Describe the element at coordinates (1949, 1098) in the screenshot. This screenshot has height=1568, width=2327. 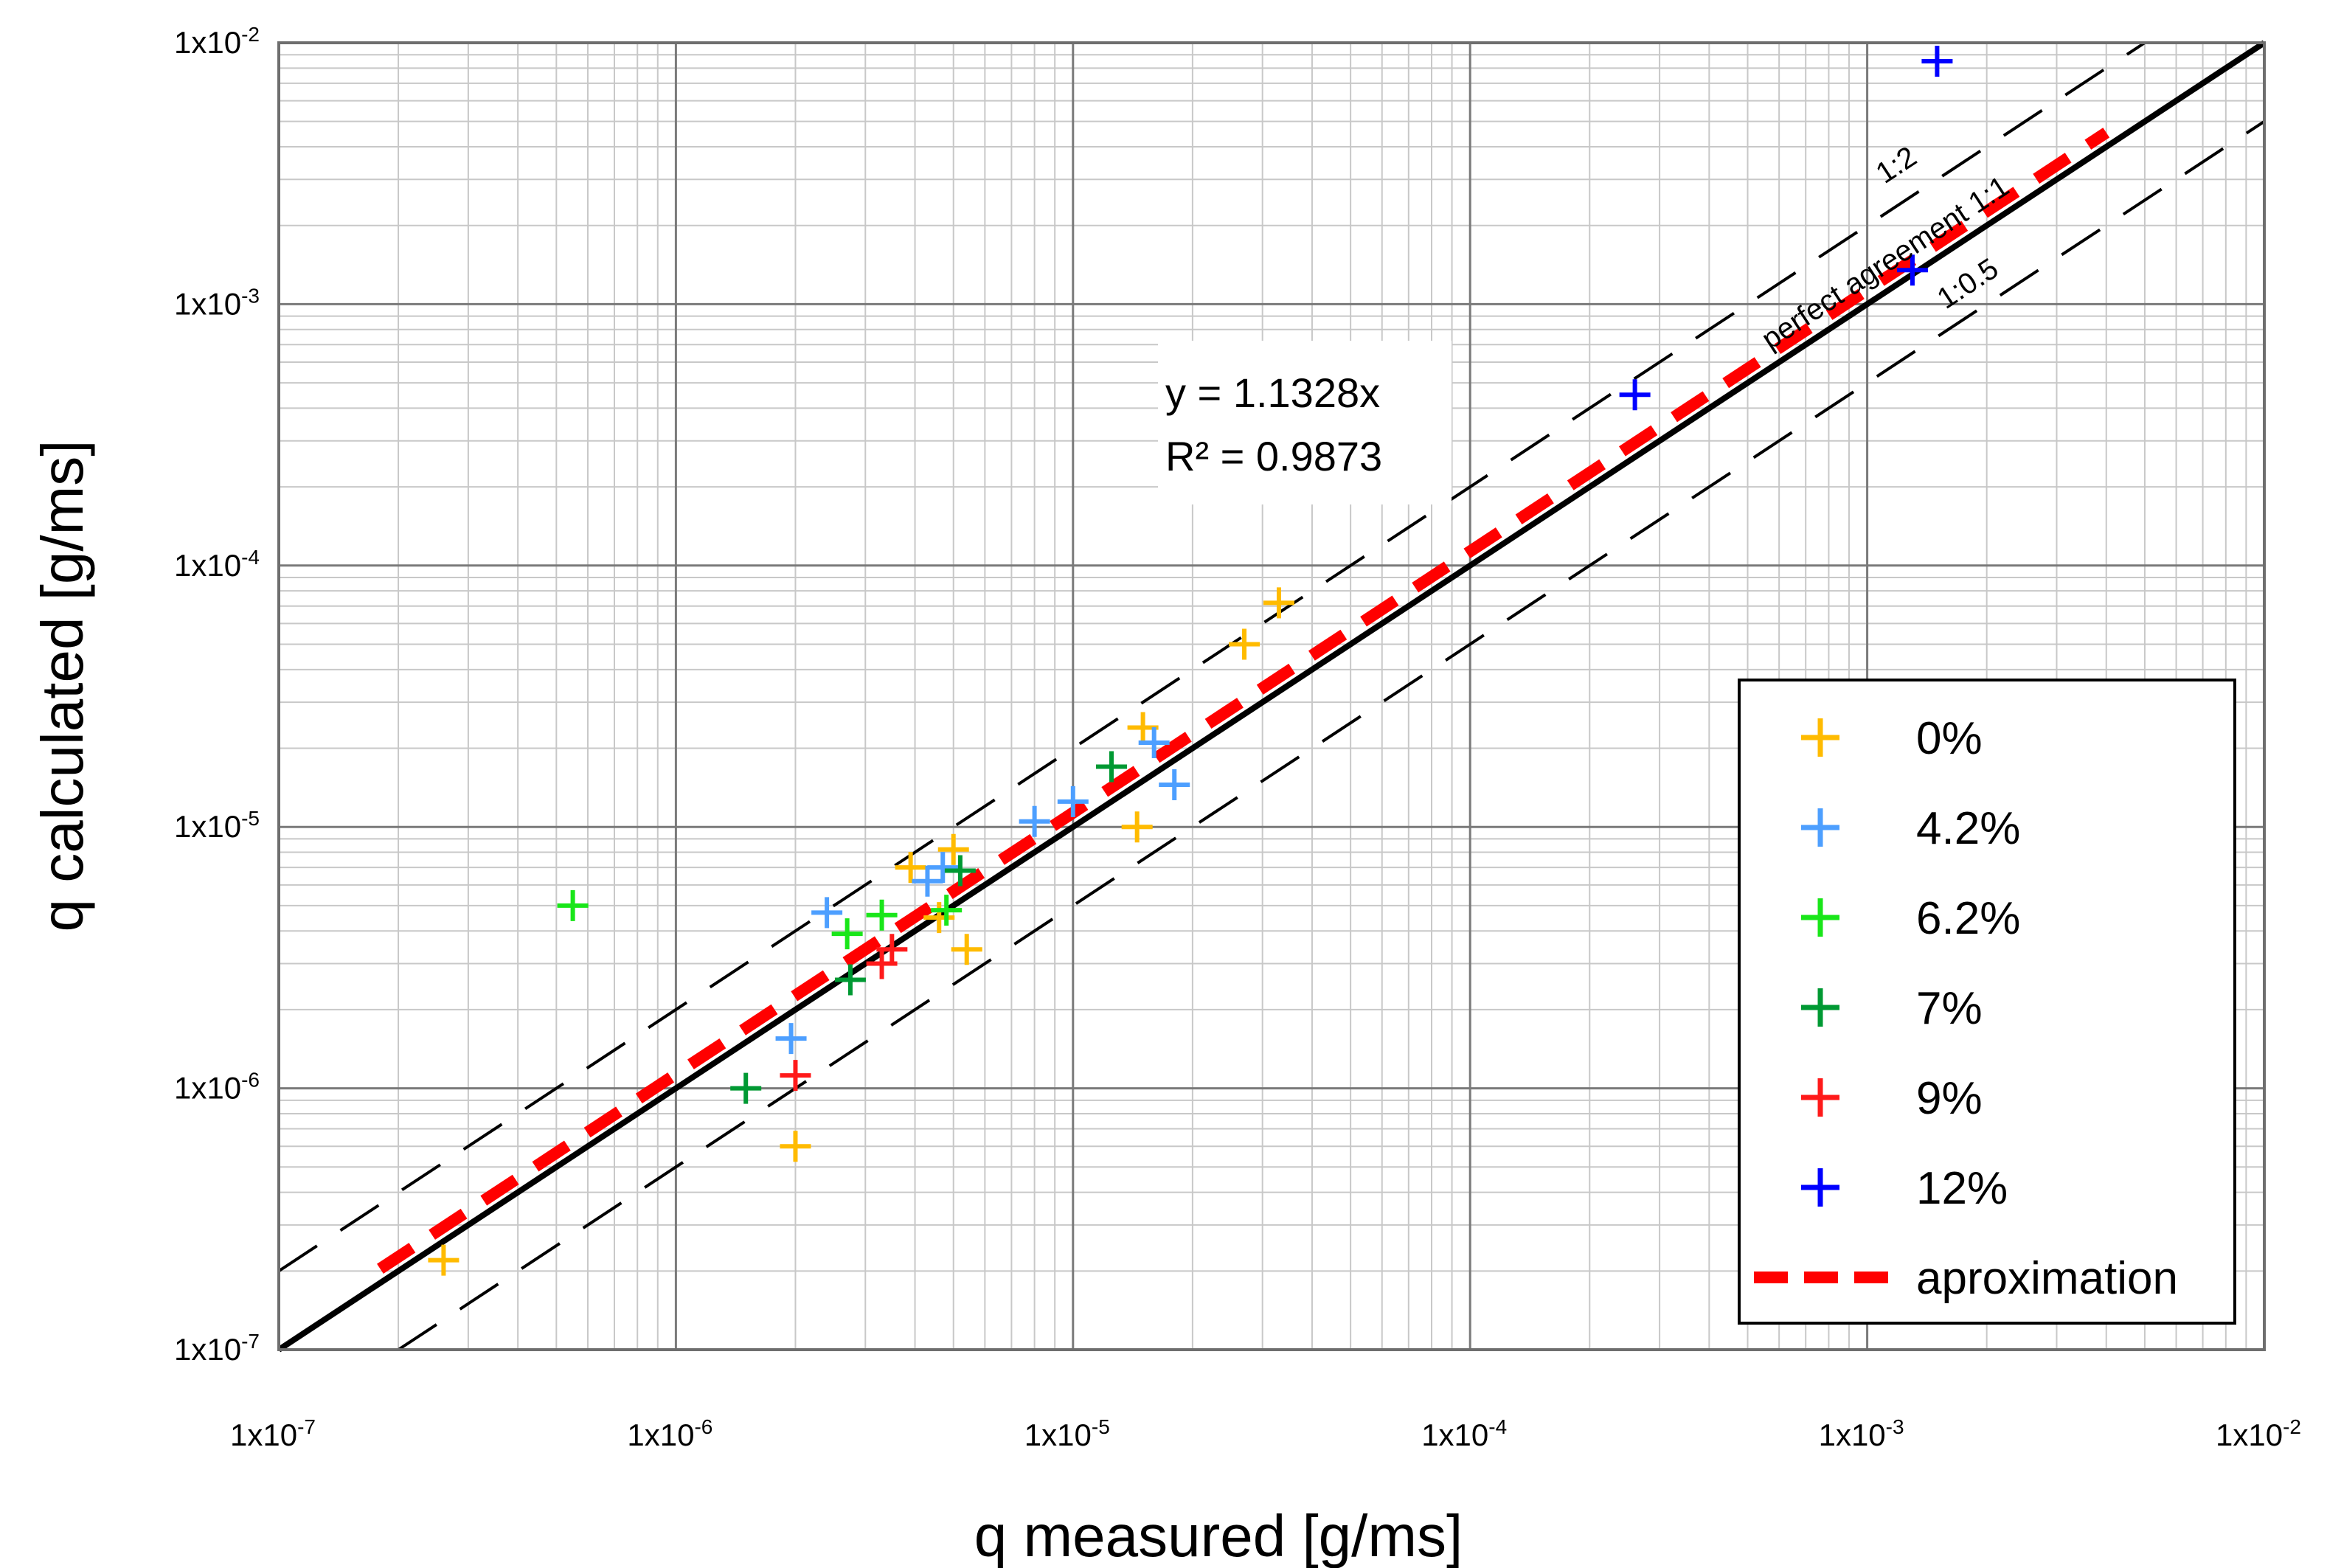
I see `legend-label: 9%` at that location.